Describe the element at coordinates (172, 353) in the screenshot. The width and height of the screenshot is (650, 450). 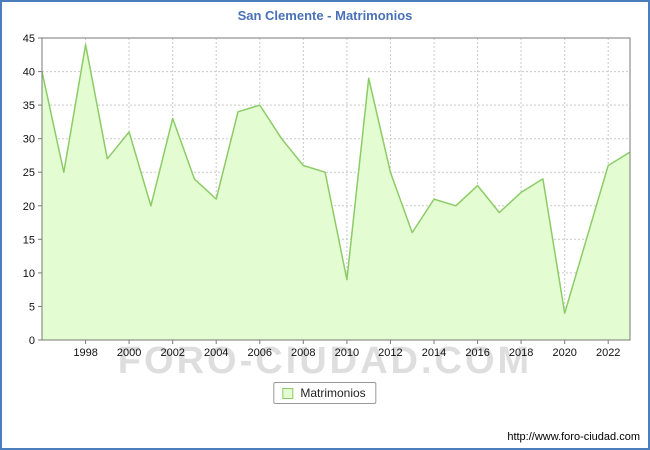
I see `svg-text: 2002` at that location.